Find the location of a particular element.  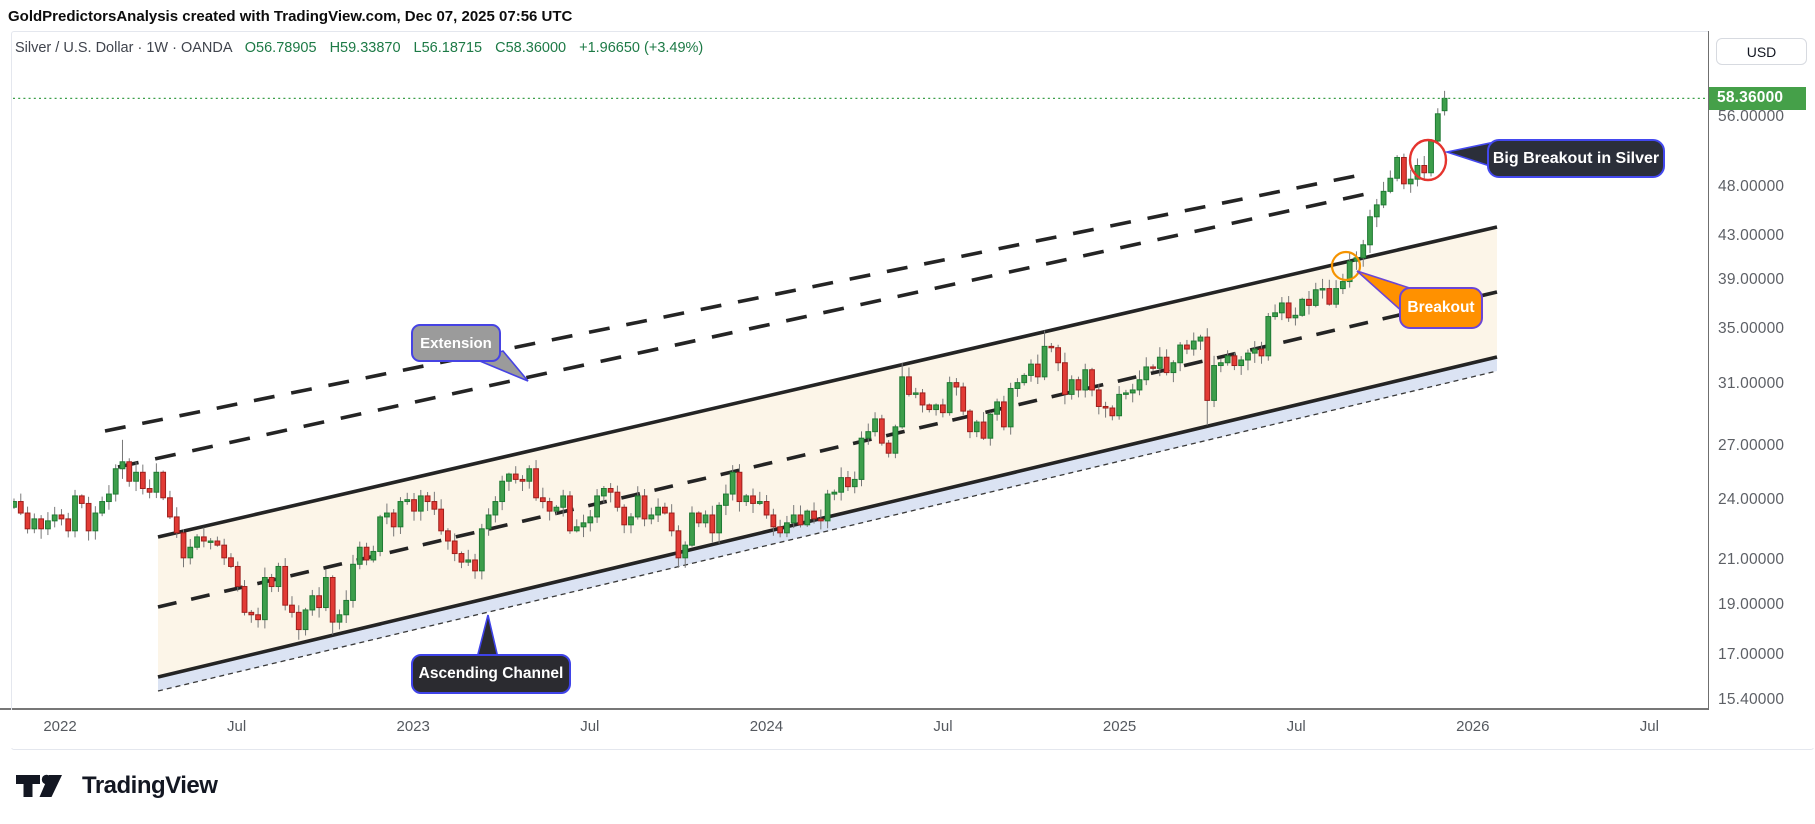

price-tick-label: 48.00000 is located at coordinates (1751, 186).